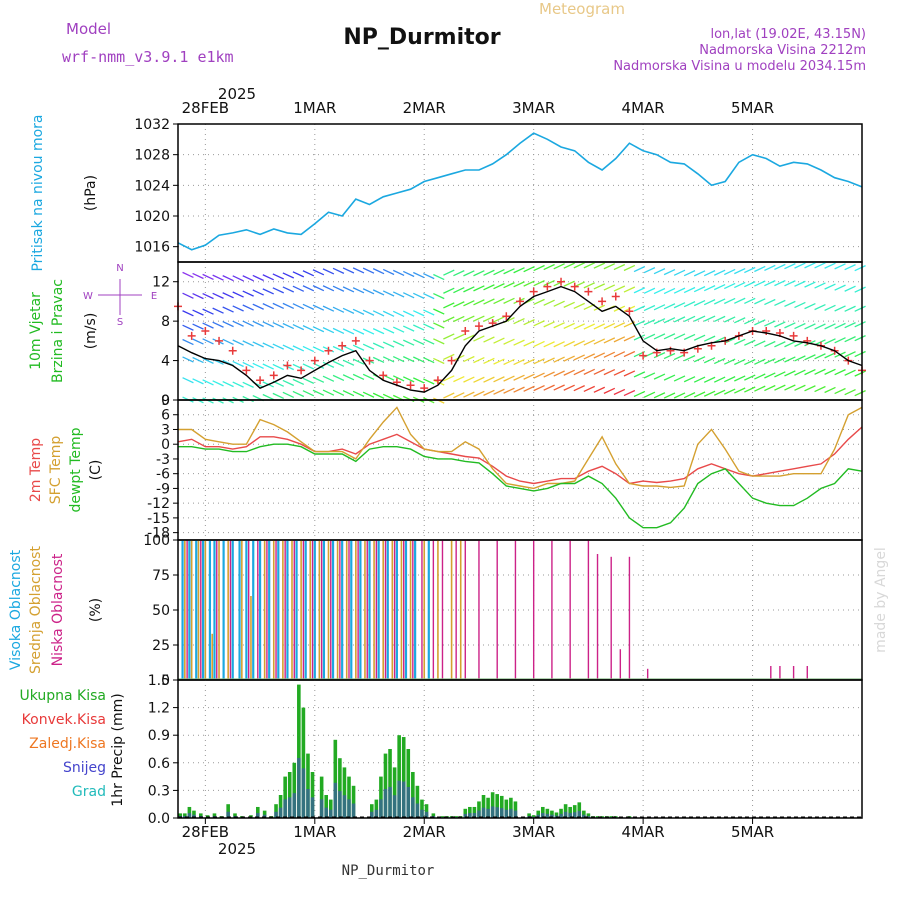 Image resolution: width=900 pixels, height=904 pixels. What do you see at coordinates (88, 29) in the screenshot?
I see `model-label: Model` at bounding box center [88, 29].